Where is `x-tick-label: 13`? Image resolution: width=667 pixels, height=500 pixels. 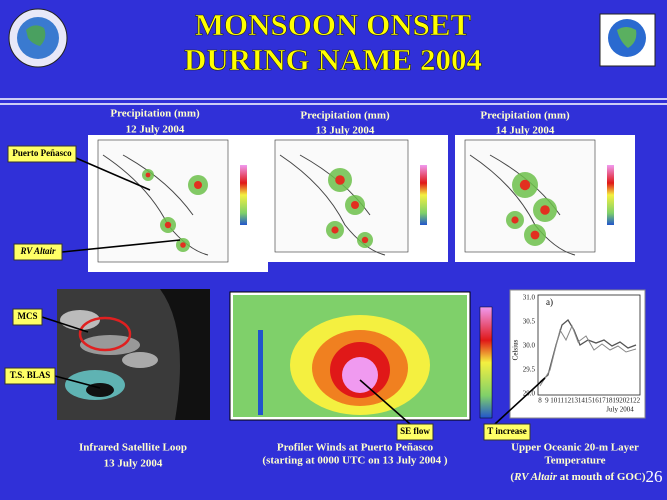
x-tick-label: 13 is located at coordinates (575, 401).